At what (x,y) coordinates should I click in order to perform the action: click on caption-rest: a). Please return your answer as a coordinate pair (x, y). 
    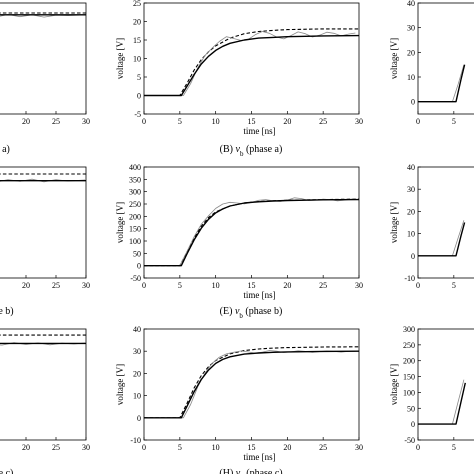
    Looking at the image, I should click on (6, 149).